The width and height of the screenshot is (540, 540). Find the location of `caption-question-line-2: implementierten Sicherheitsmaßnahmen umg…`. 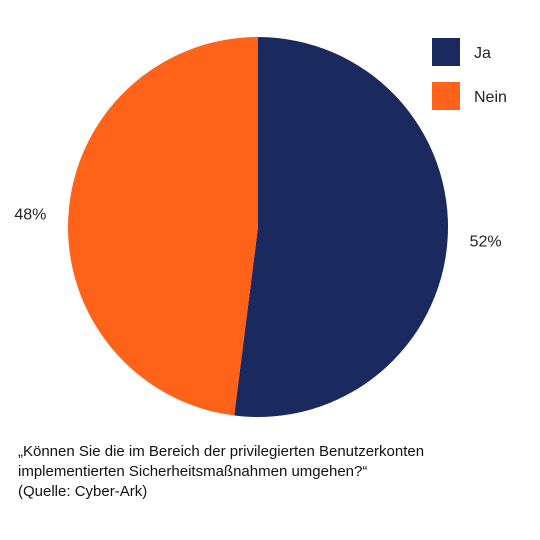

caption-question-line-2: implementierten Sicherheitsmaßnahmen umg… is located at coordinates (193, 471).